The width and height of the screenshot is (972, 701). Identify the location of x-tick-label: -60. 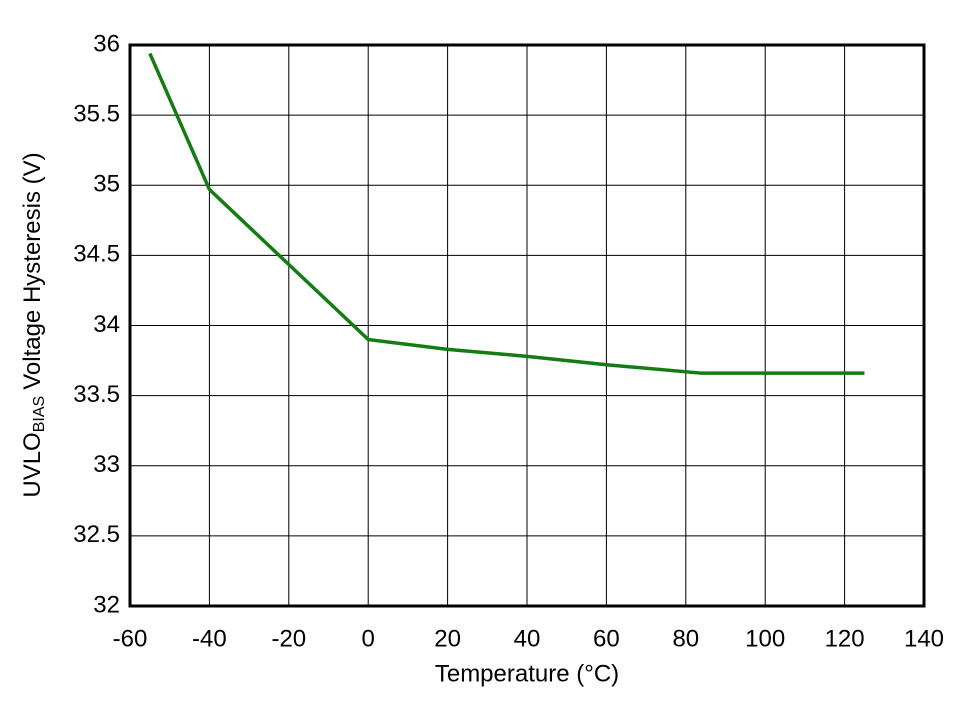
(130, 638).